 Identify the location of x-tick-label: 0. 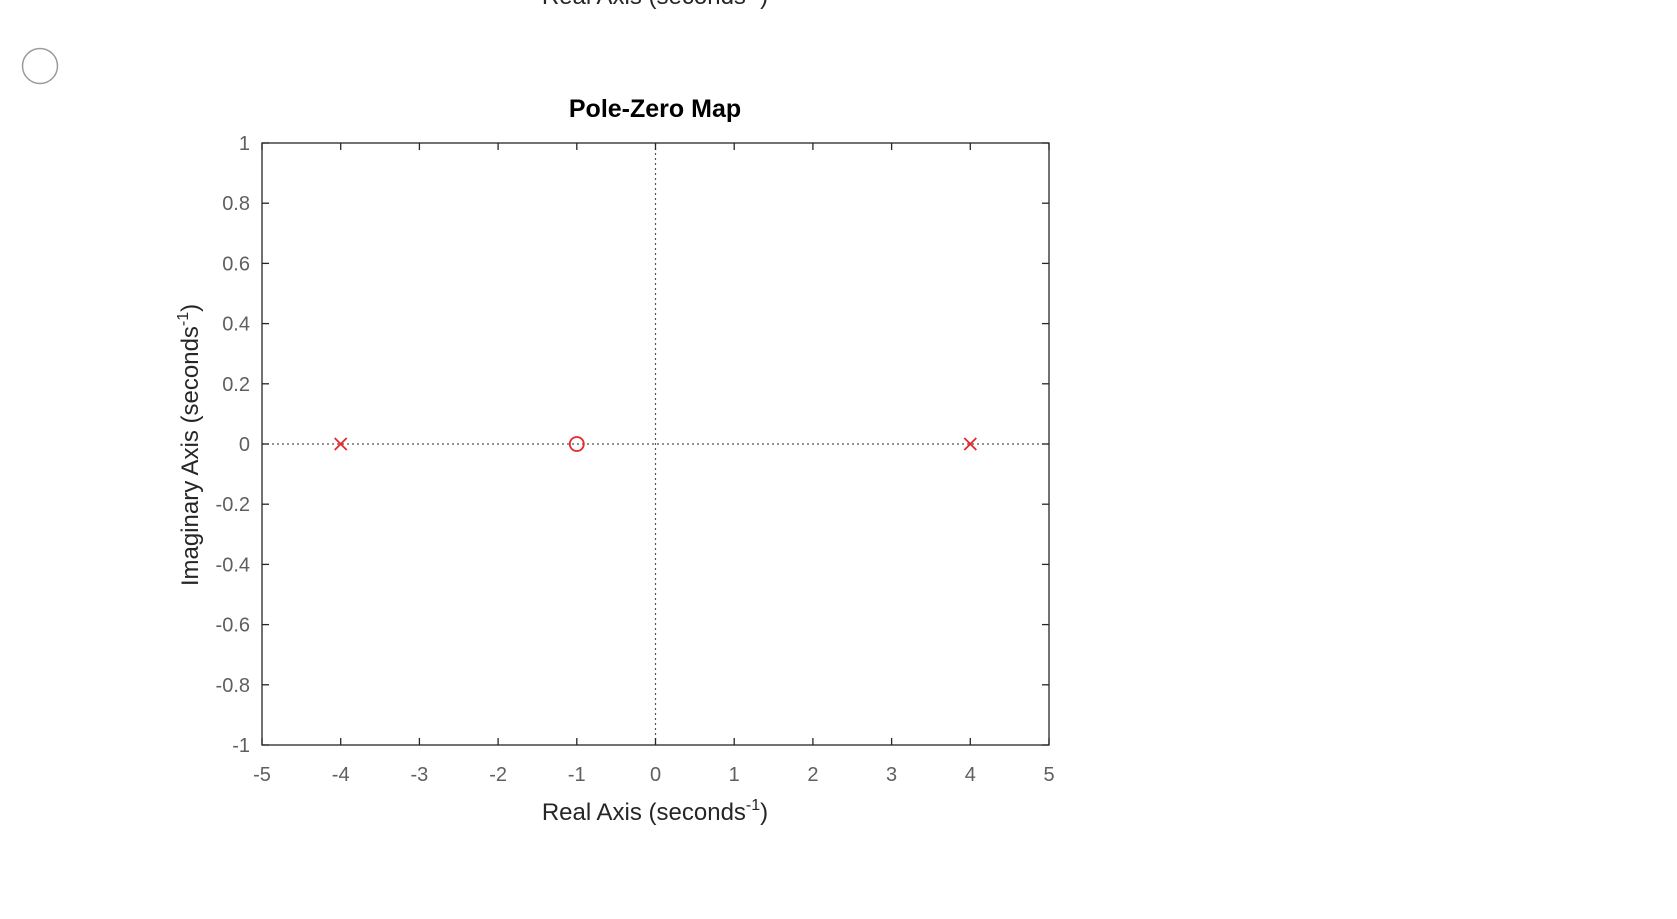
(655, 775).